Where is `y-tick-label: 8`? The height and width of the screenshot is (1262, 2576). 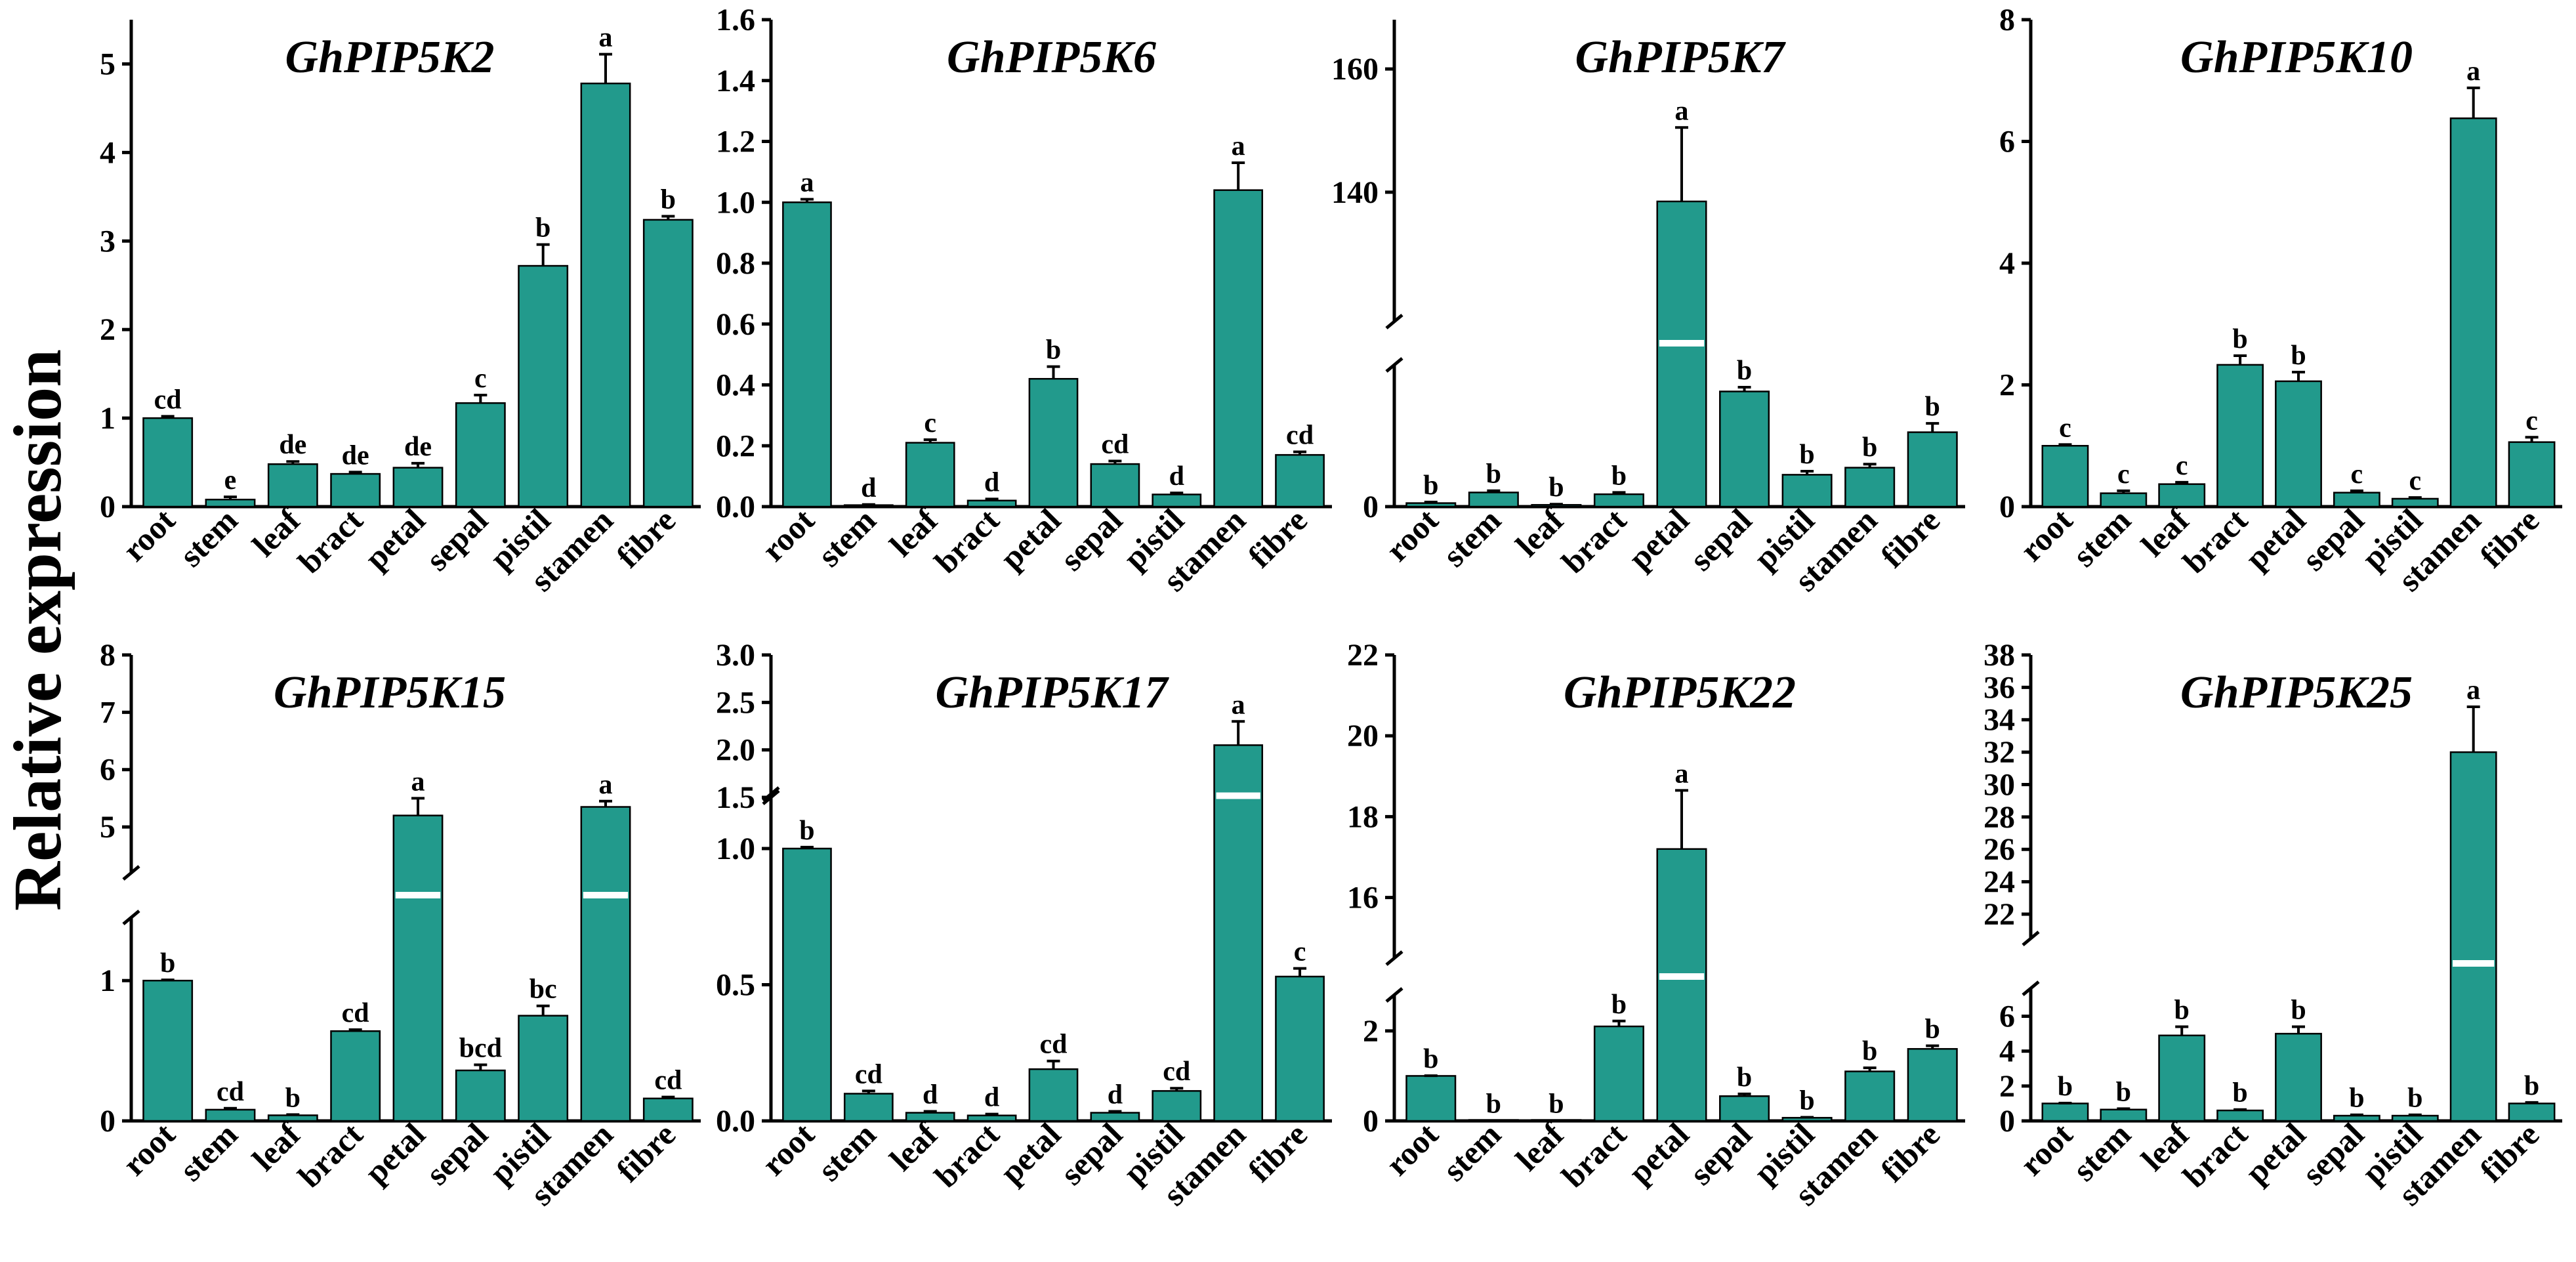 y-tick-label: 8 is located at coordinates (108, 655).